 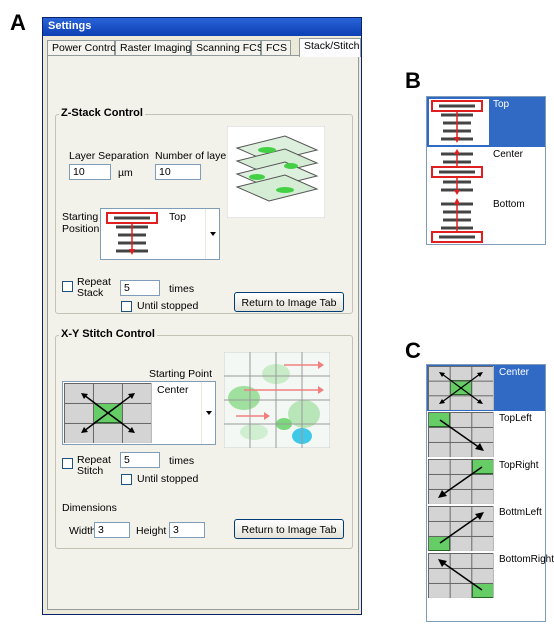 I want to click on window-title: Settings, so click(x=202, y=27).